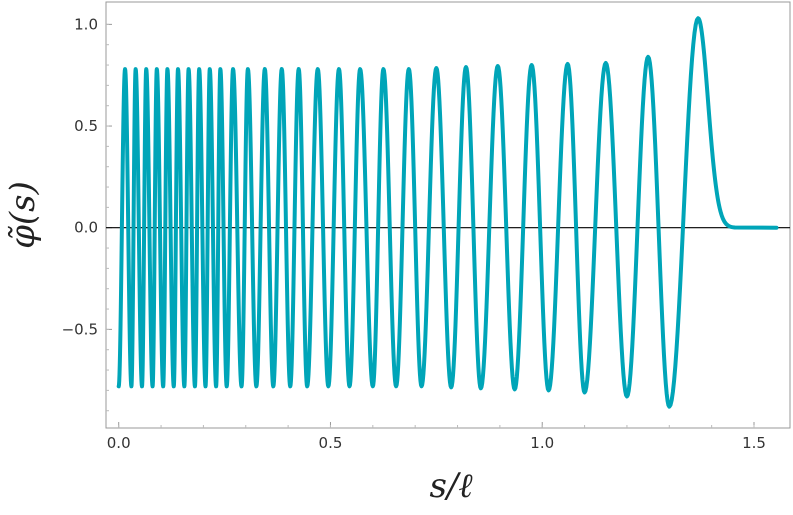  I want to click on y-tick-label: 0.0, so click(86, 228).